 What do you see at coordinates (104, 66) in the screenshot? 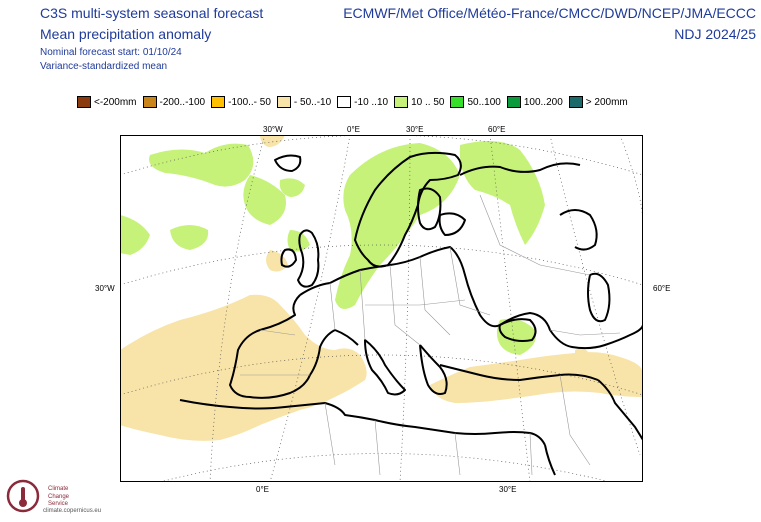
I see `title-method: Variance-standardized mean` at bounding box center [104, 66].